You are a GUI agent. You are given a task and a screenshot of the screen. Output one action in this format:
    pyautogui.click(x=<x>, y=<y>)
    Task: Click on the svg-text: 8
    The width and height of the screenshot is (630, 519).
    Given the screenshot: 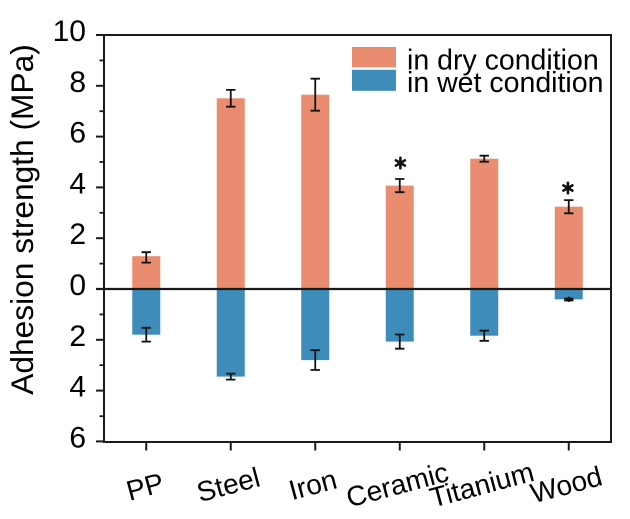 What is the action you would take?
    pyautogui.click(x=77, y=82)
    